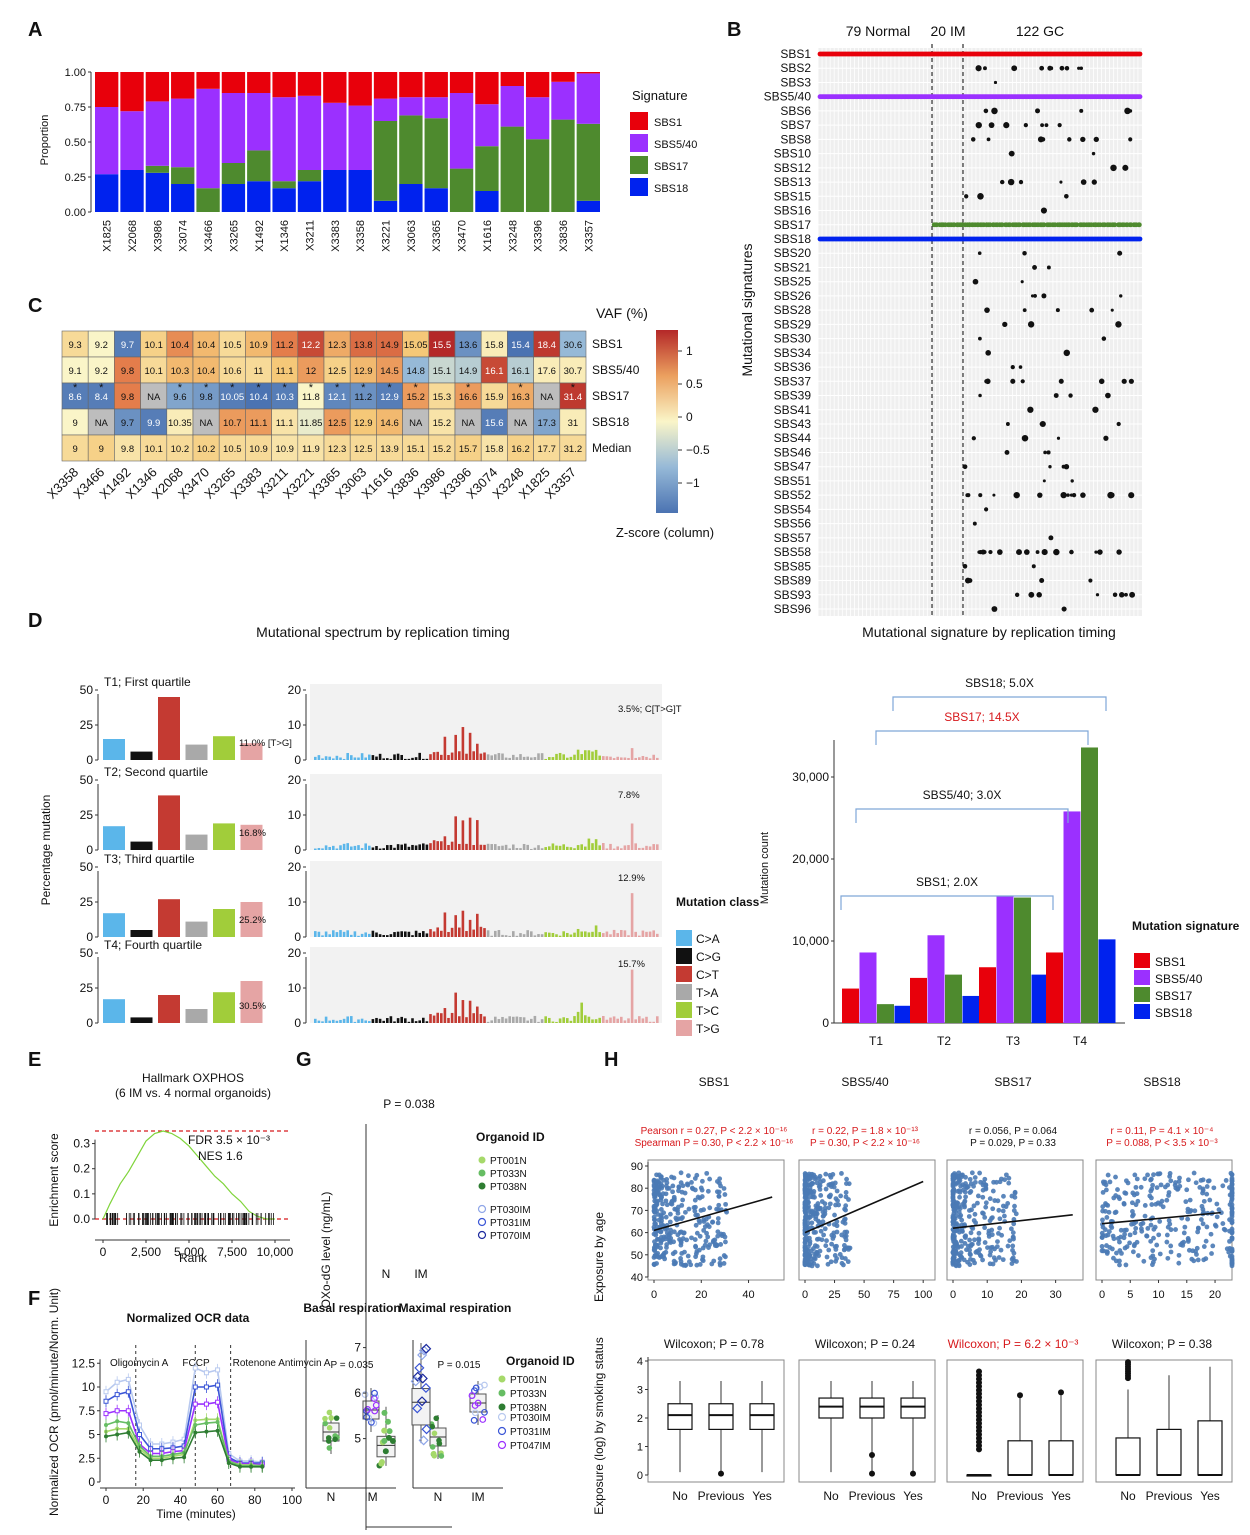  I want to click on cell-value: 15.8, so click(494, 345).